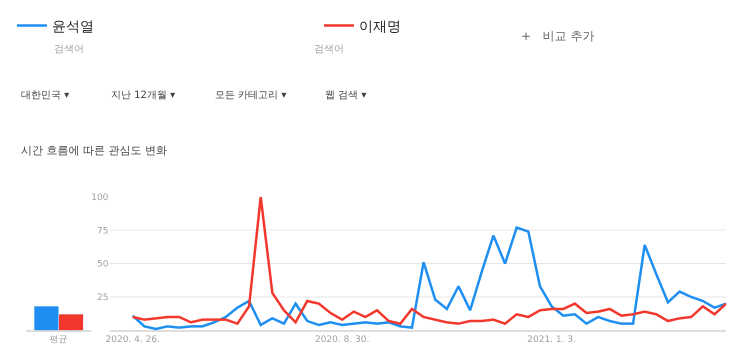 This screenshot has height=361, width=752. What do you see at coordinates (102, 265) in the screenshot?
I see `y-tick-label: 50` at bounding box center [102, 265].